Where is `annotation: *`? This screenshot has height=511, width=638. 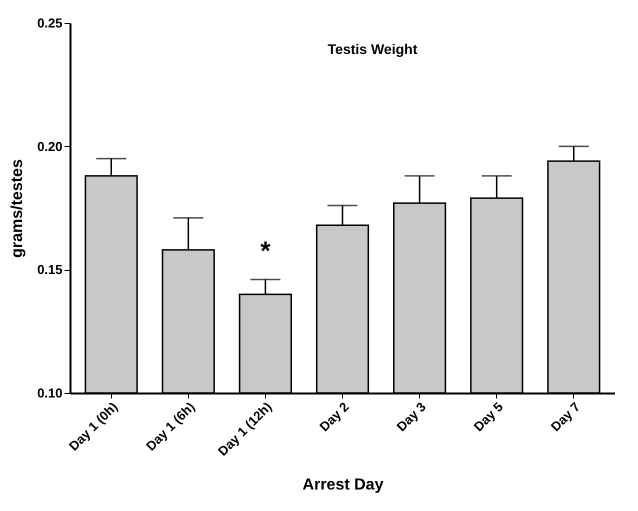
annotation: * is located at coordinates (266, 251).